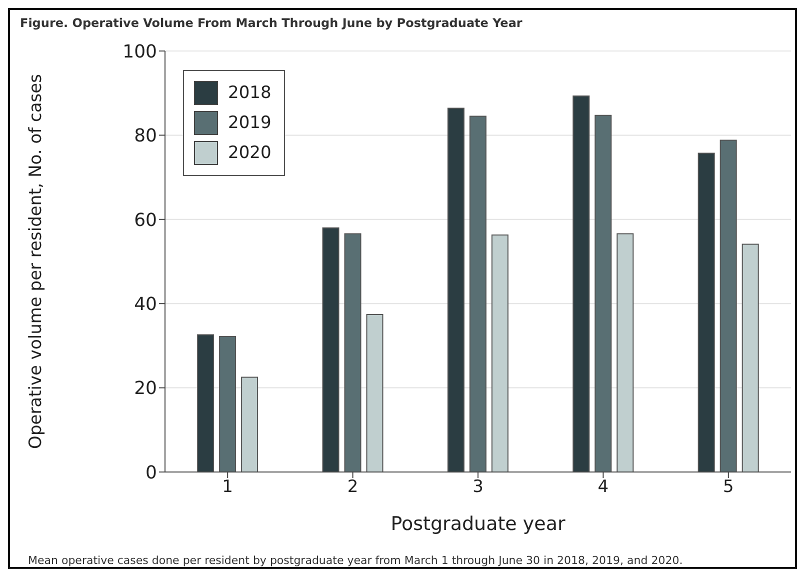 The width and height of the screenshot is (805, 569). What do you see at coordinates (250, 123) in the screenshot?
I see `legend-label: 2019` at bounding box center [250, 123].